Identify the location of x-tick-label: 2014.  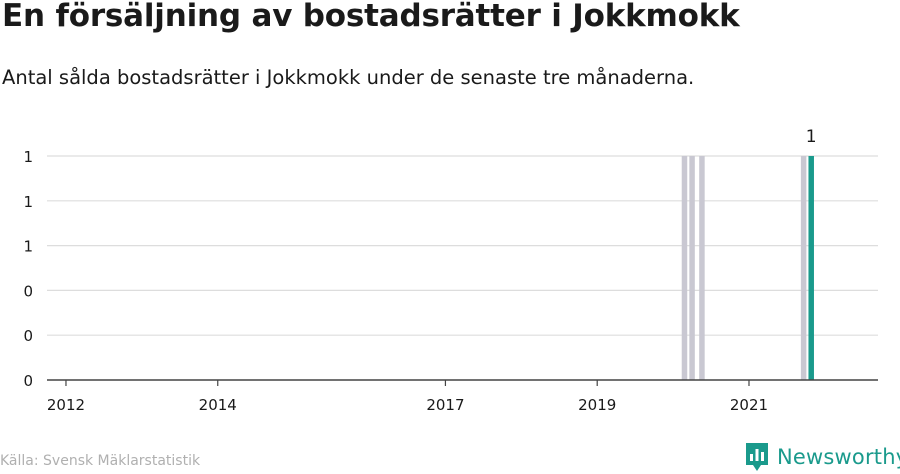
(218, 405).